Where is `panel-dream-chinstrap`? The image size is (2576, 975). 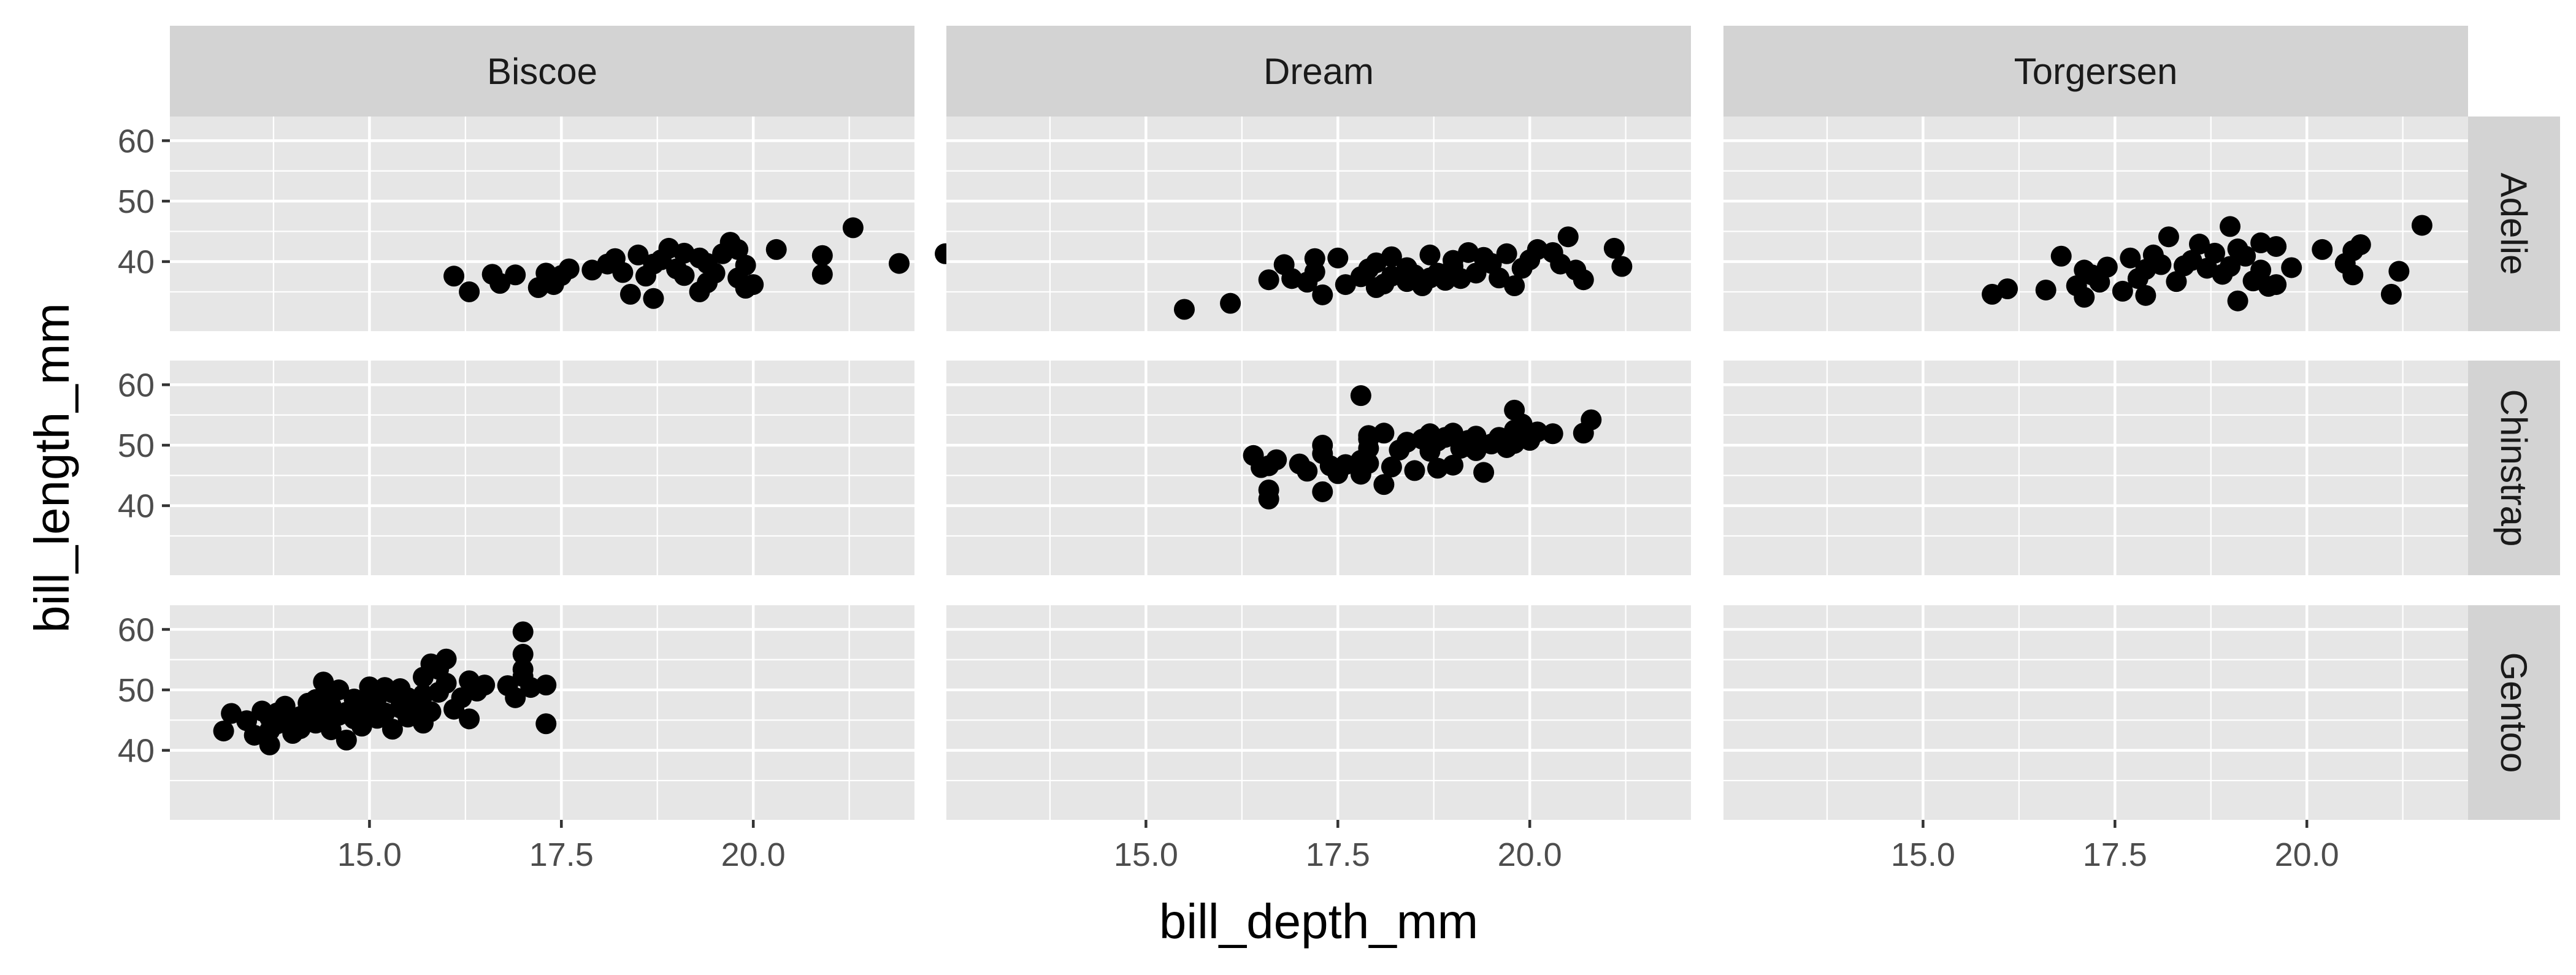
panel-dream-chinstrap is located at coordinates (1318, 468).